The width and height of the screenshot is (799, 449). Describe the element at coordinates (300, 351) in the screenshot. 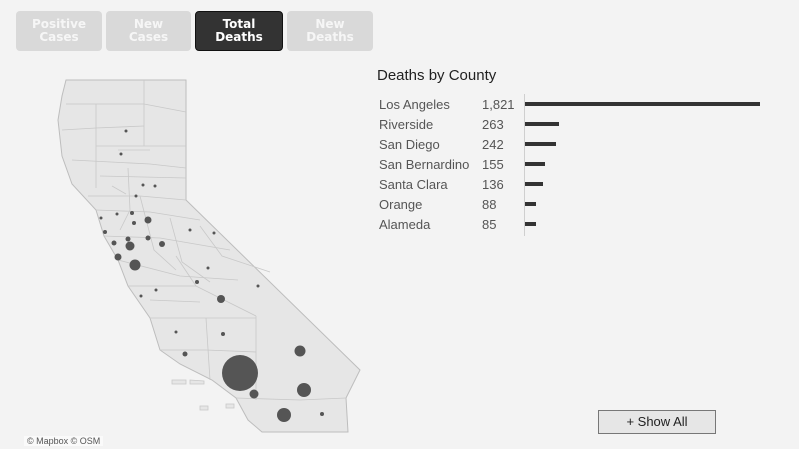

I see `bubble-san-bernardino` at that location.